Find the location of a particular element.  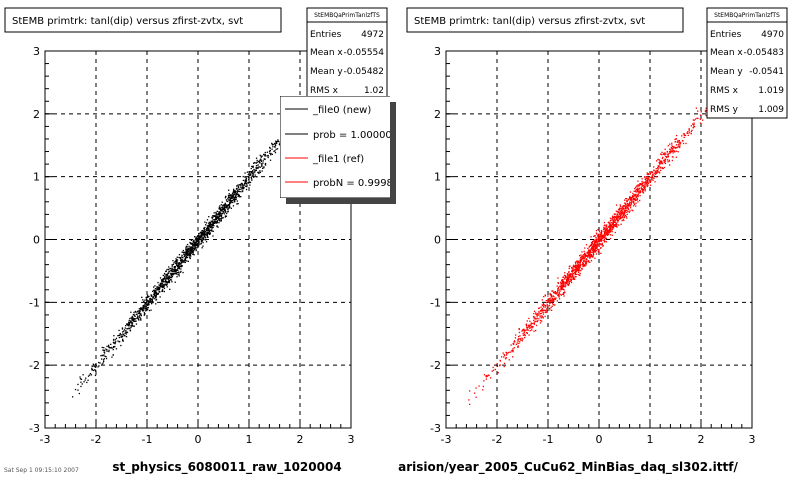

left-stat-entries-value: 4972 is located at coordinates (372, 35).